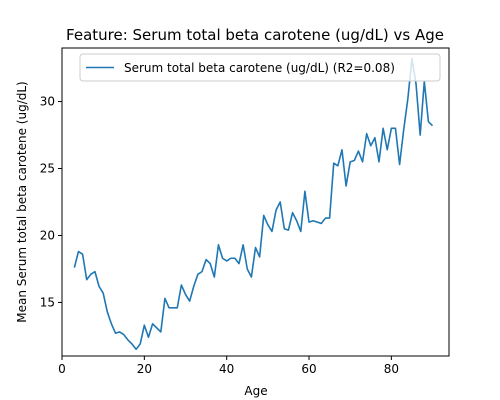  I want to click on x-tick-label: 40, so click(226, 369).